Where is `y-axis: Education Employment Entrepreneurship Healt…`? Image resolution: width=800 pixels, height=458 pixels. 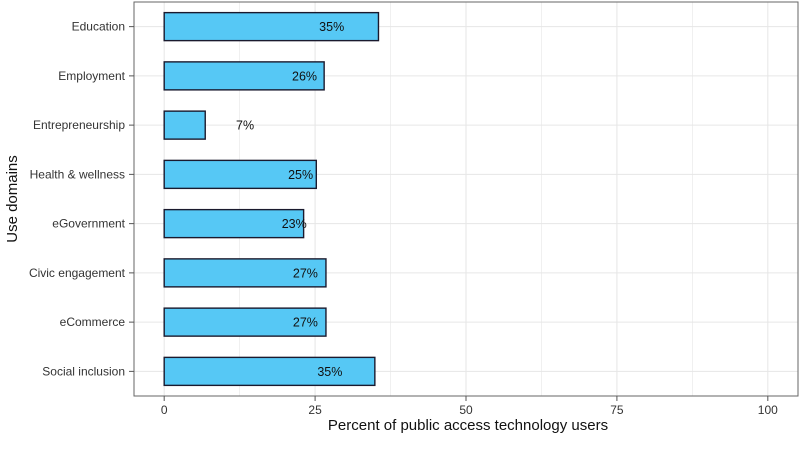 y-axis: Education Employment Entrepreneurship Healt… is located at coordinates (81, 199).